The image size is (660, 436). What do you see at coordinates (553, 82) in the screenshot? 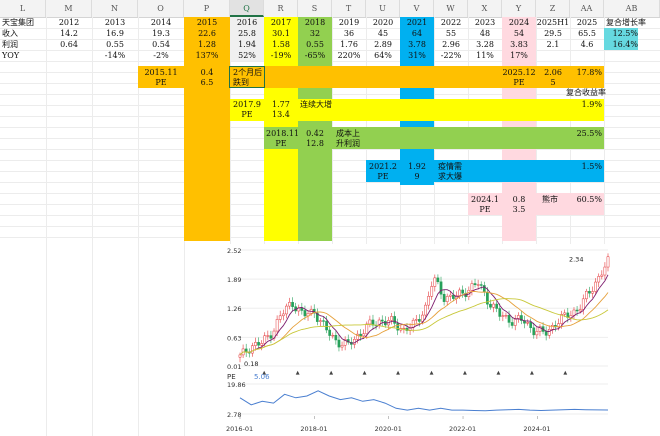
I see `note-2025-v2: 5` at bounding box center [553, 82].